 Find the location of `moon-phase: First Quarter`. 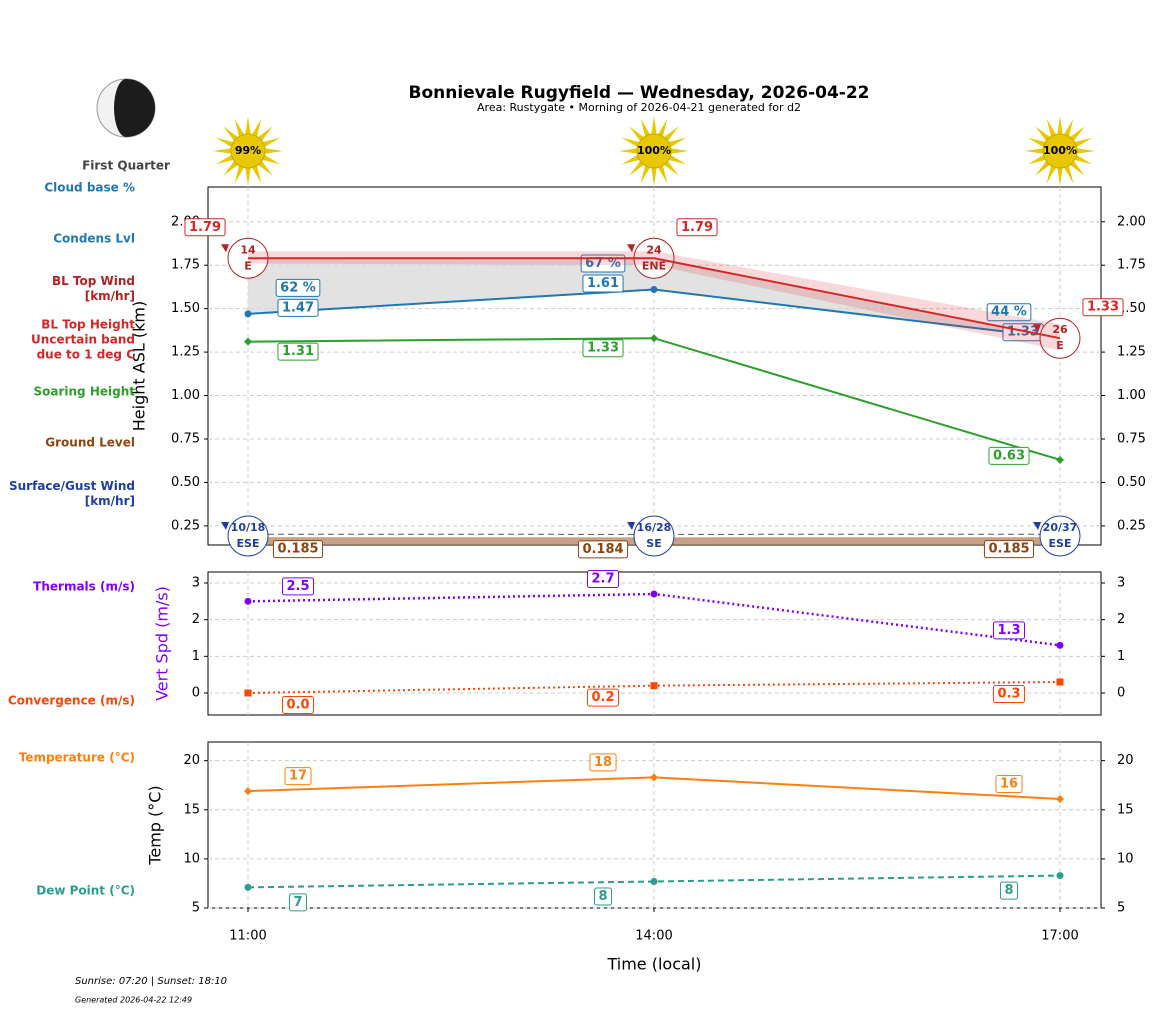

moon-phase: First Quarter is located at coordinates (126, 166).